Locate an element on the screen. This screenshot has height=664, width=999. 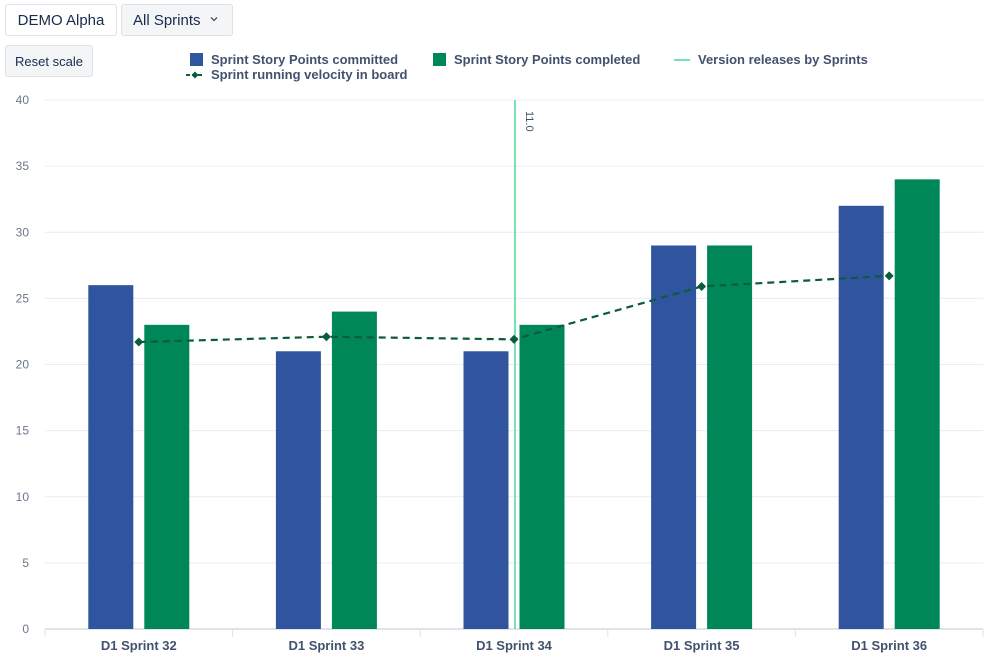
legend-item-releases: Version releases by Sprints is located at coordinates (771, 59).